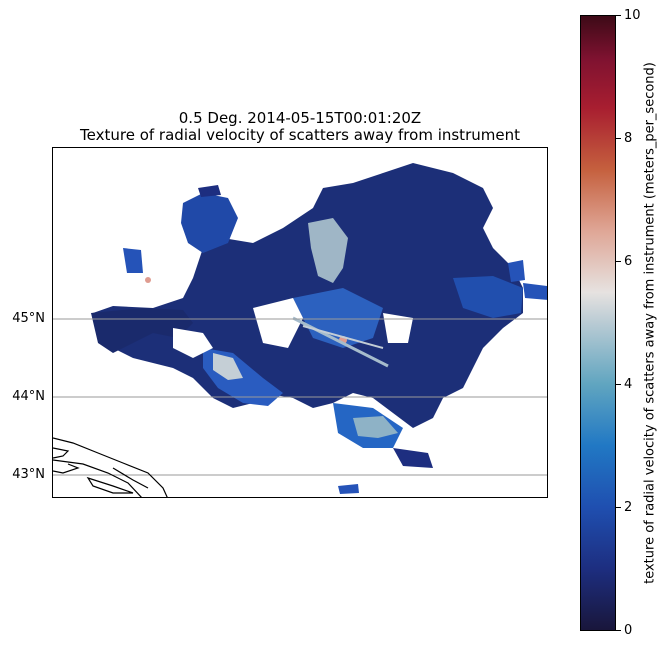 The image size is (667, 649). What do you see at coordinates (628, 631) in the screenshot?
I see `colorbar-tick-label: 0` at bounding box center [628, 631].